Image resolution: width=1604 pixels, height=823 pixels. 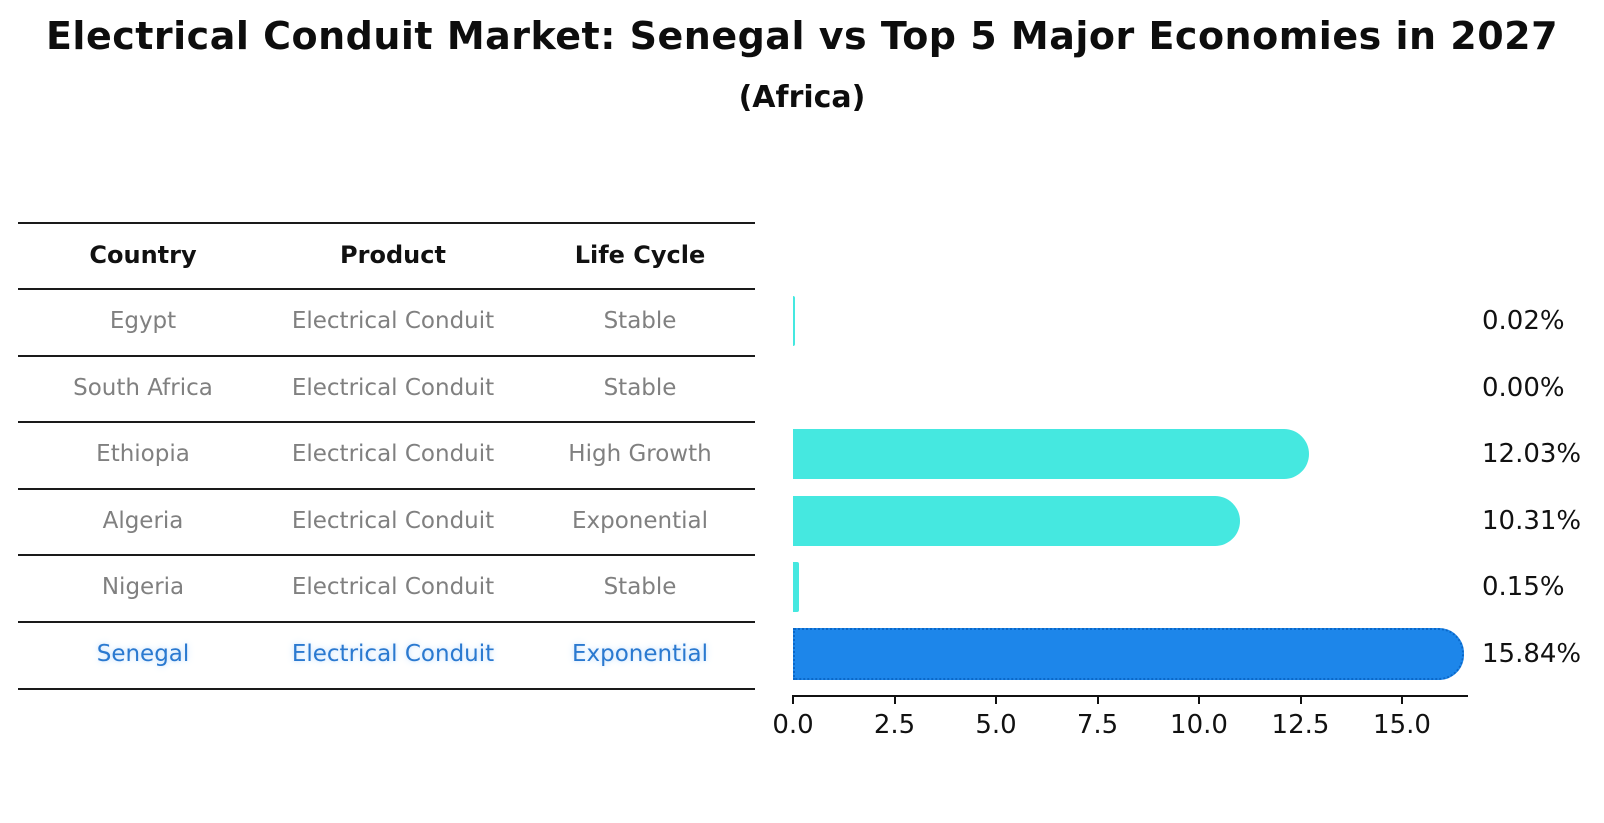 I want to click on table-cell-product-algeria: Electrical Conduit, so click(x=393, y=521).